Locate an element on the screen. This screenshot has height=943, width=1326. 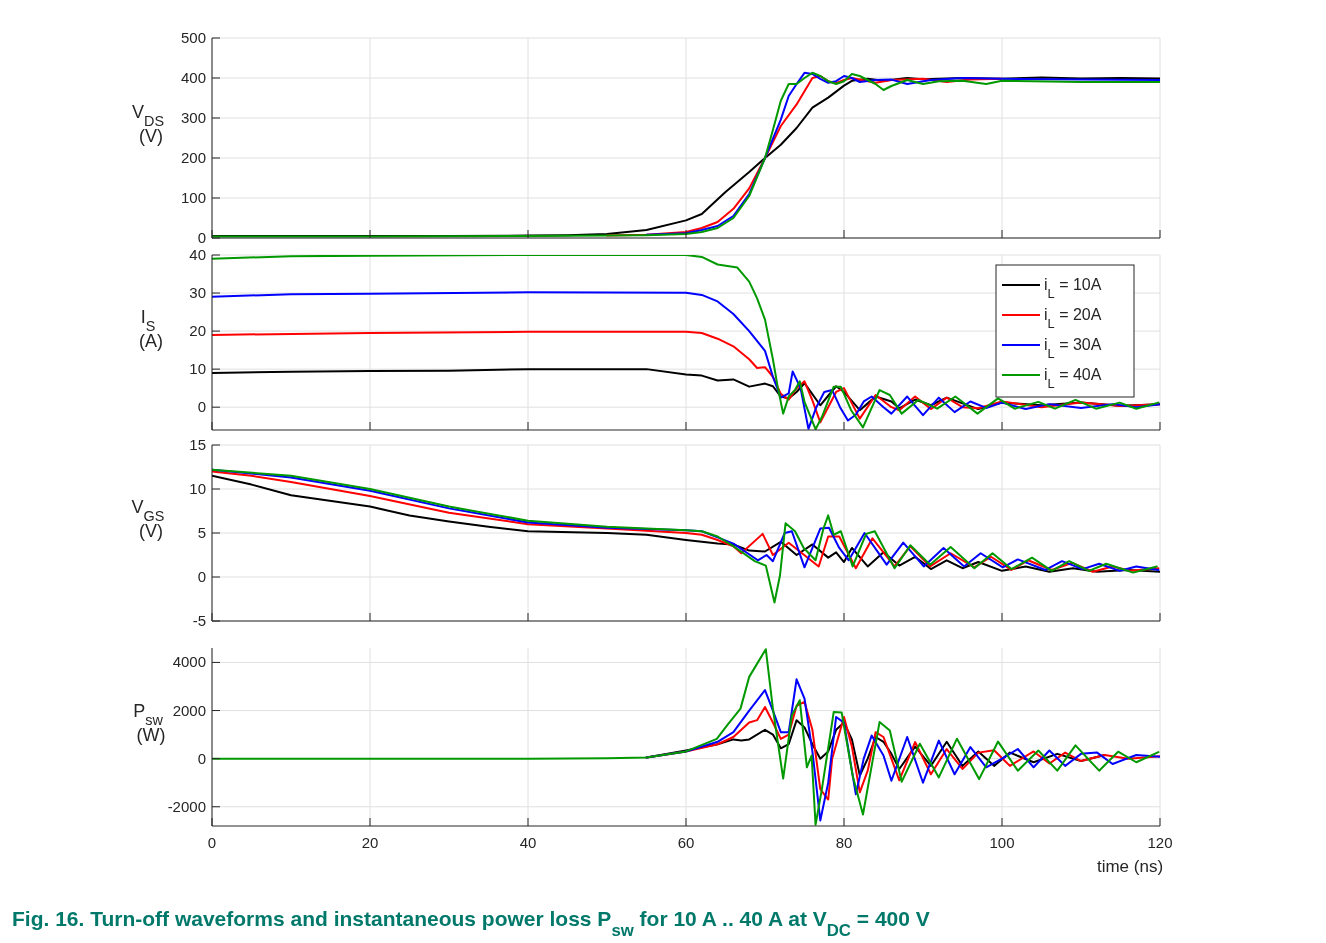
y-axis-title: I$_{S}$ (A) is located at coordinates (151, 328).